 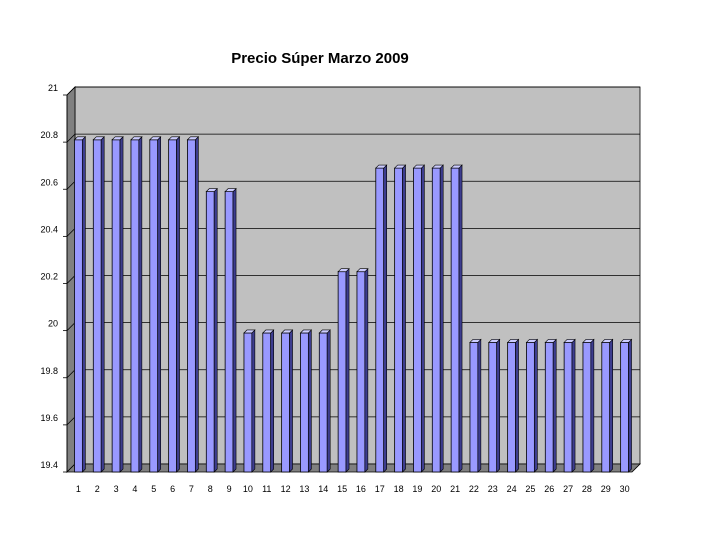 I want to click on y-tick-label: 19.4, so click(x=49, y=465).